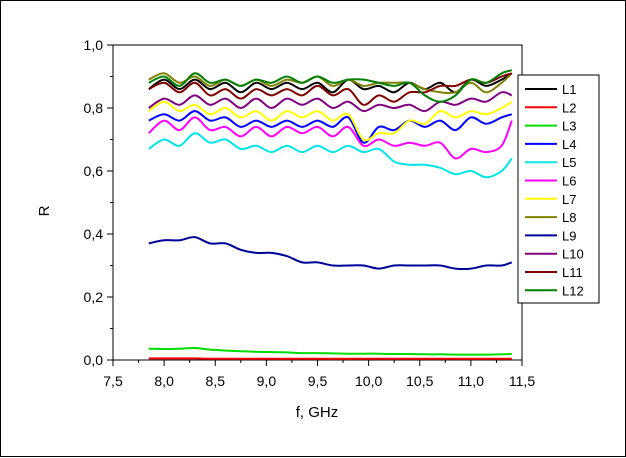 The image size is (626, 458). What do you see at coordinates (330, 155) in the screenshot?
I see `series-line-l5` at bounding box center [330, 155].